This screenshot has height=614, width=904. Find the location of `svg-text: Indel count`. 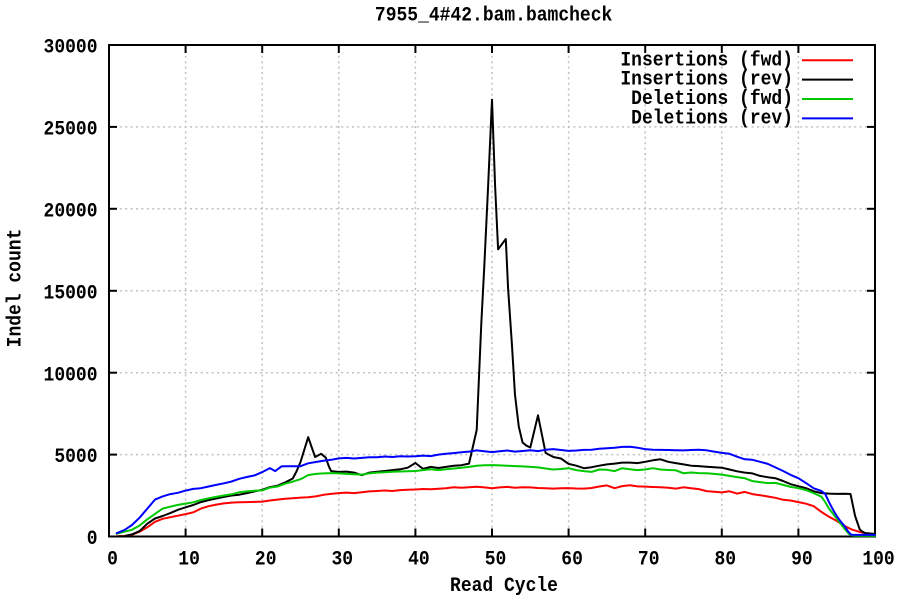

svg-text: Indel count is located at coordinates (14, 288).